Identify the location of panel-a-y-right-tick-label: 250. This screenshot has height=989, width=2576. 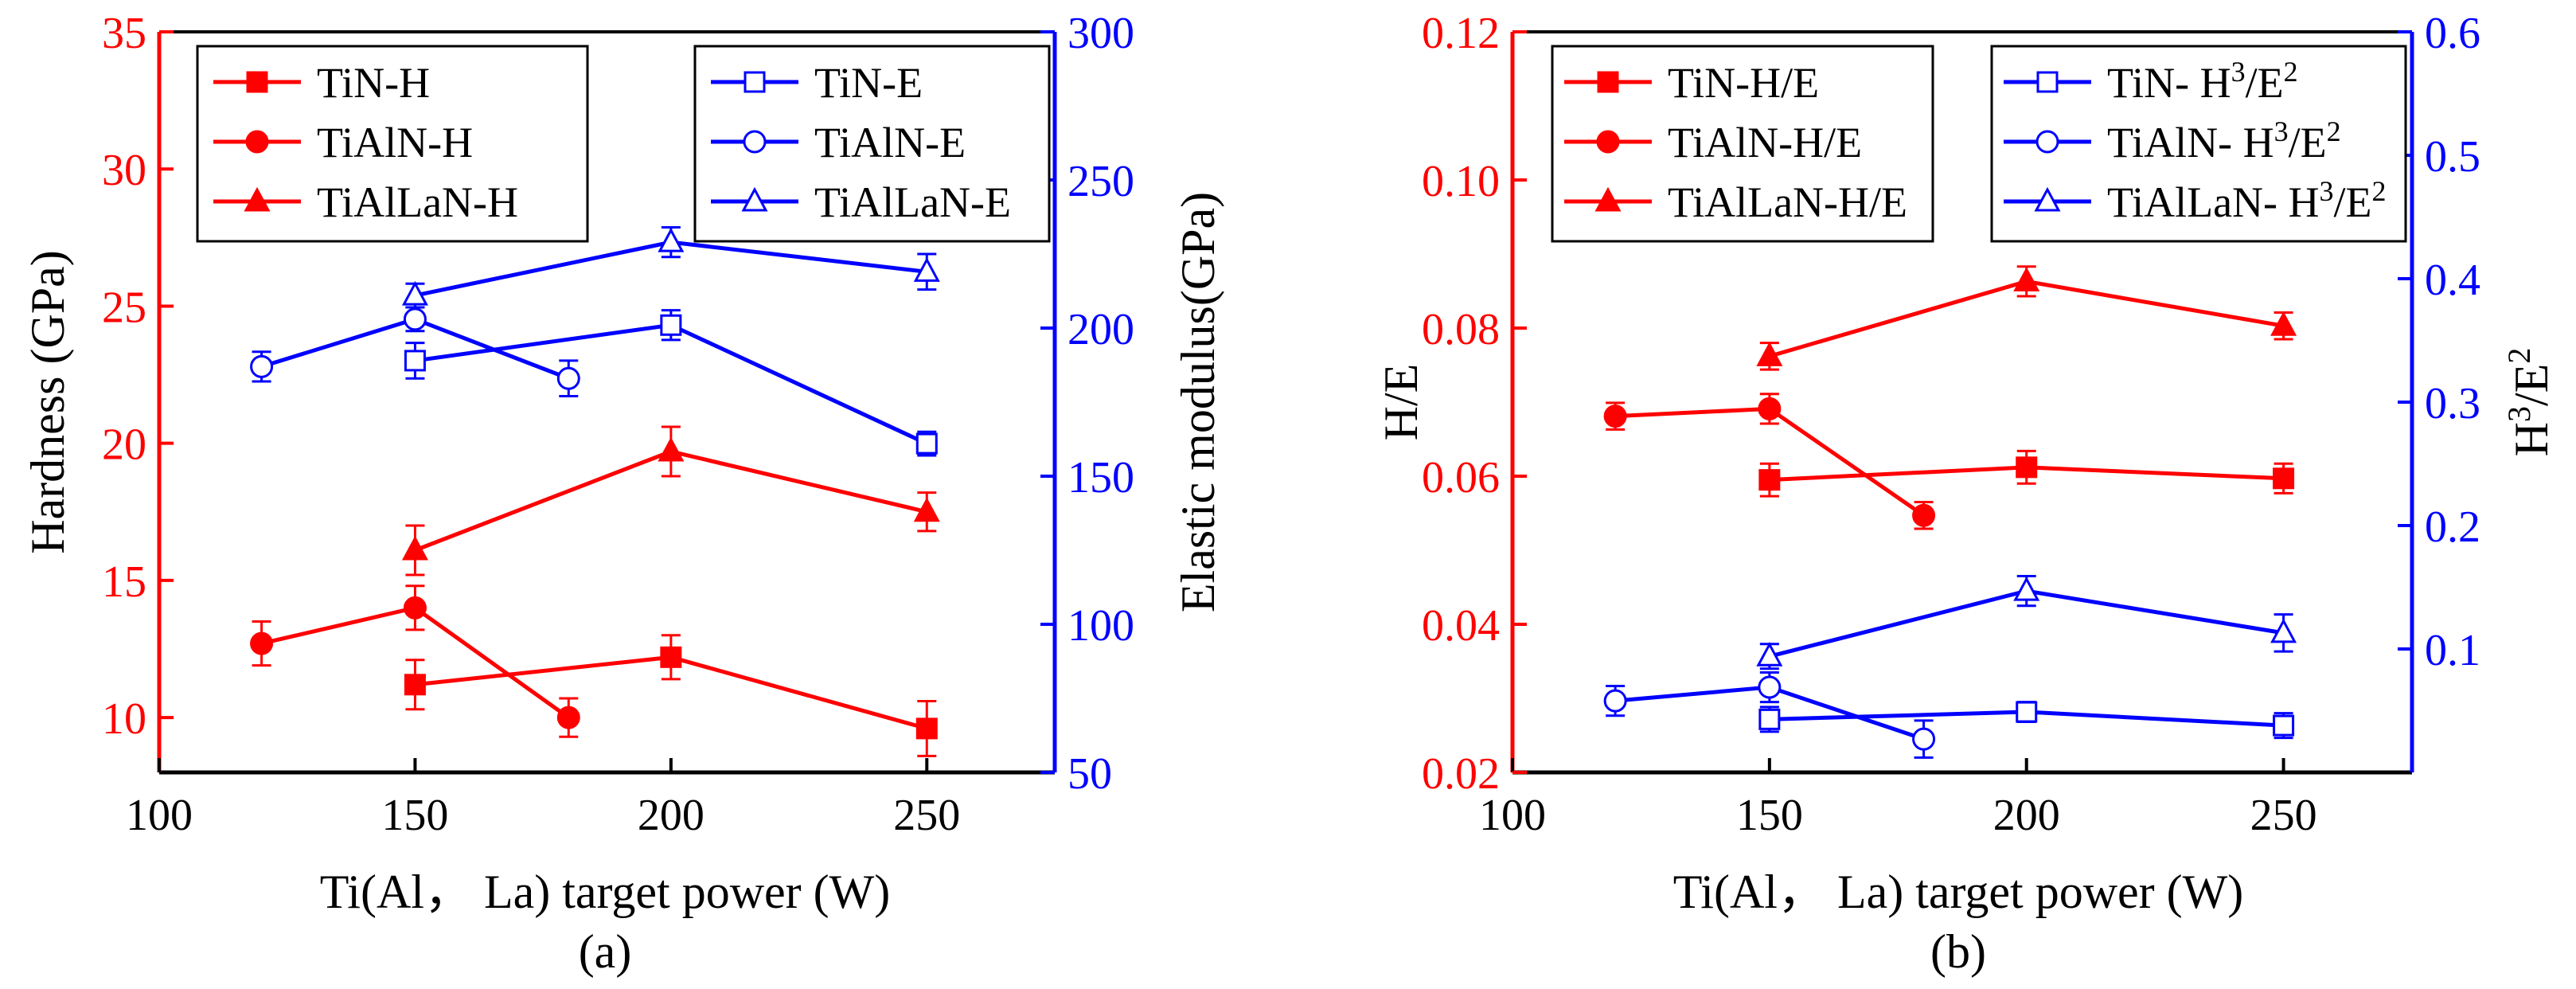
(1100, 181).